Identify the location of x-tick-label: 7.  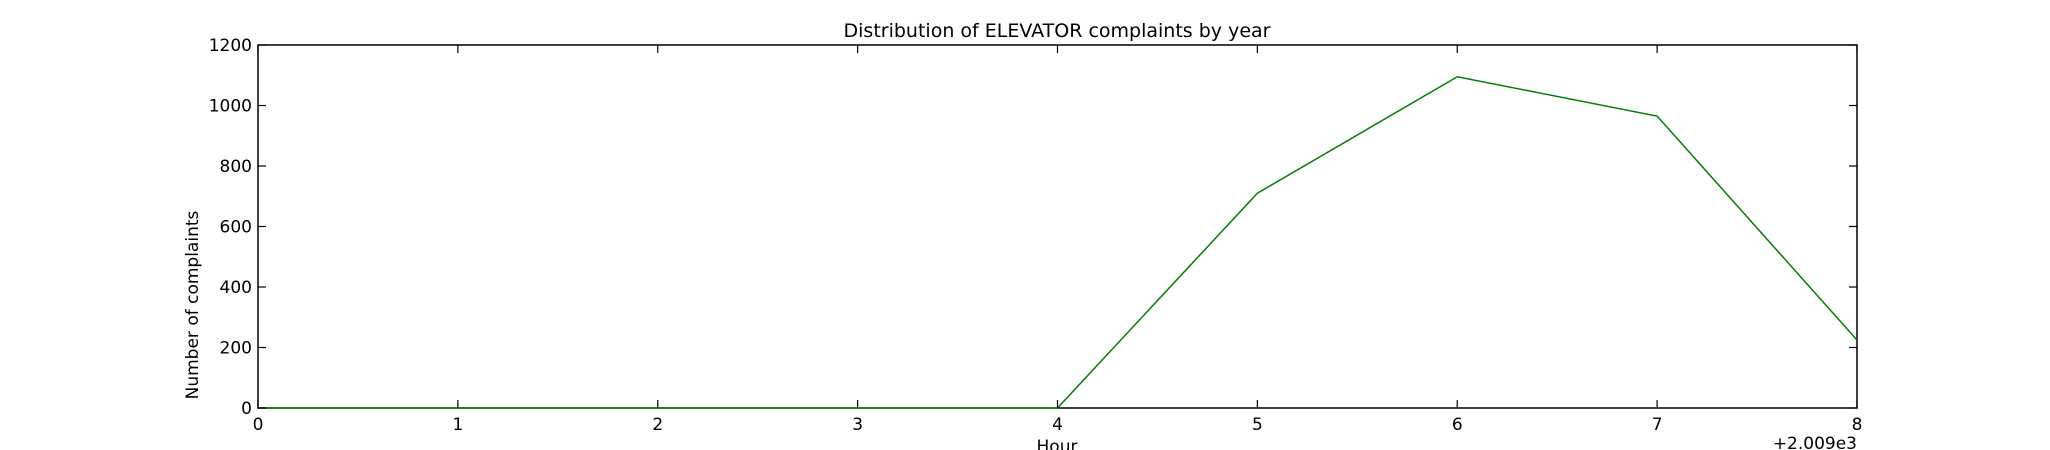
(1657, 425).